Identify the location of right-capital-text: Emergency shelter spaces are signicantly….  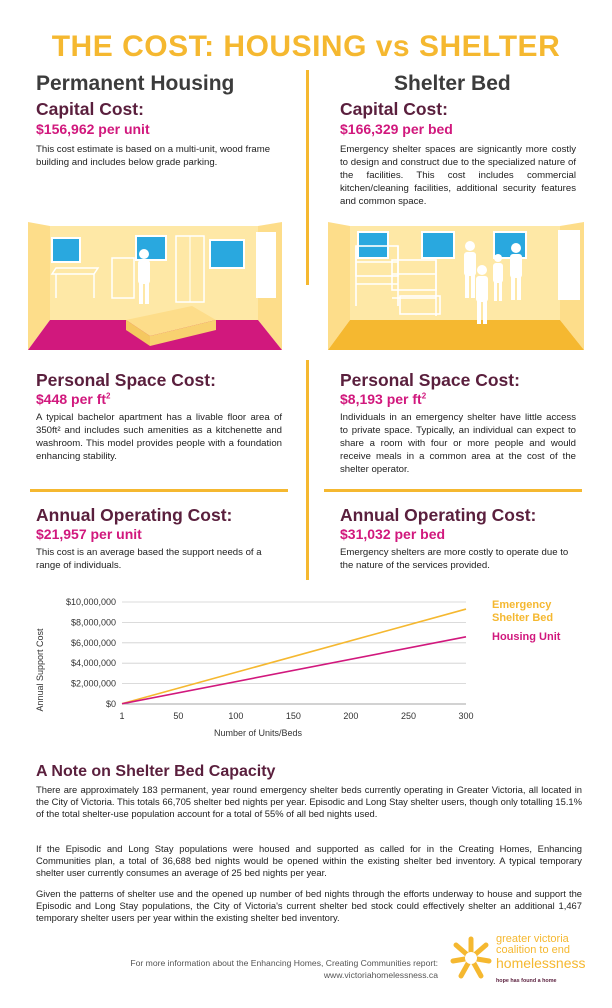
(458, 175).